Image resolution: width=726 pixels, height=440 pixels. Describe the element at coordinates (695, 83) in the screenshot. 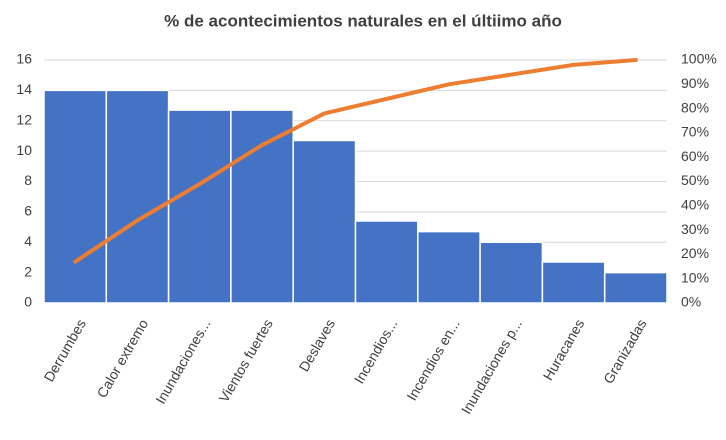

I see `y2-tick-label: 90%` at that location.